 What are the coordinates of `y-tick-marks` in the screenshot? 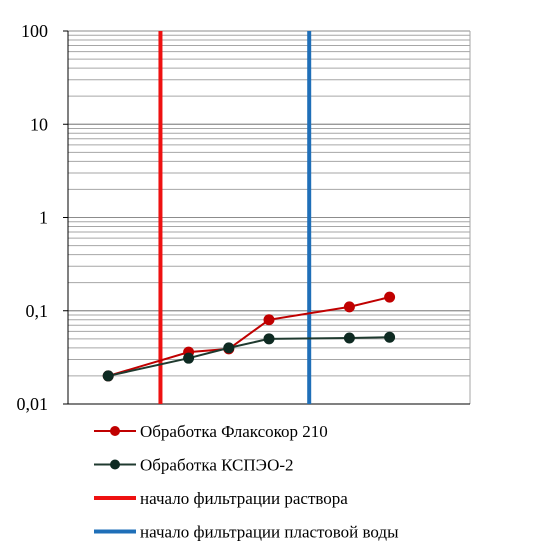 It's located at (65, 217).